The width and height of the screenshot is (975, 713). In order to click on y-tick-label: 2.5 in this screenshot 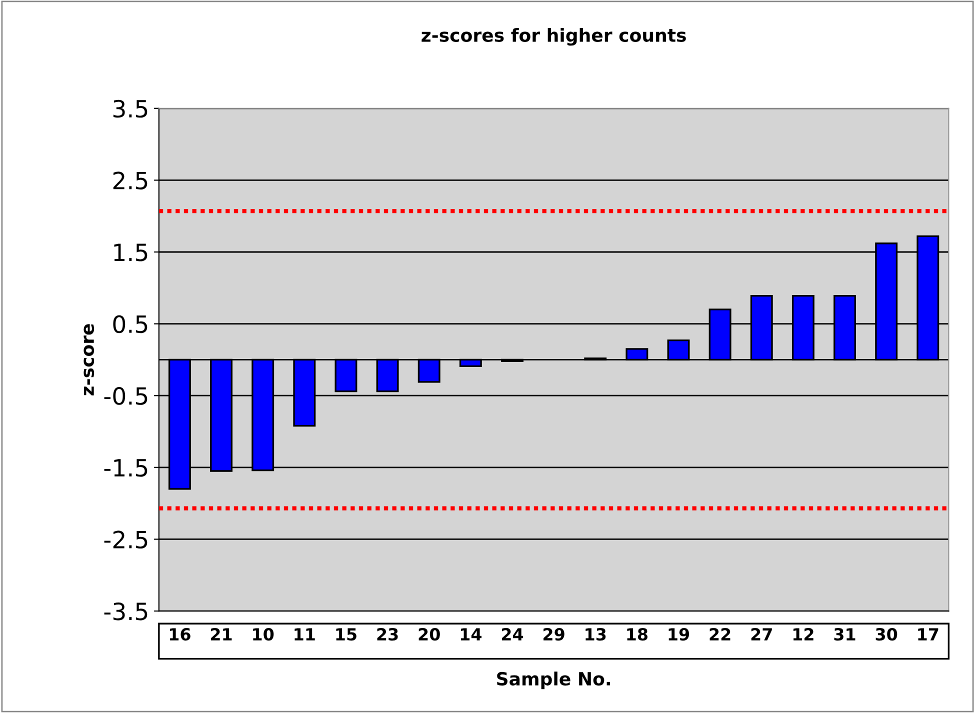, I will do `click(130, 181)`.